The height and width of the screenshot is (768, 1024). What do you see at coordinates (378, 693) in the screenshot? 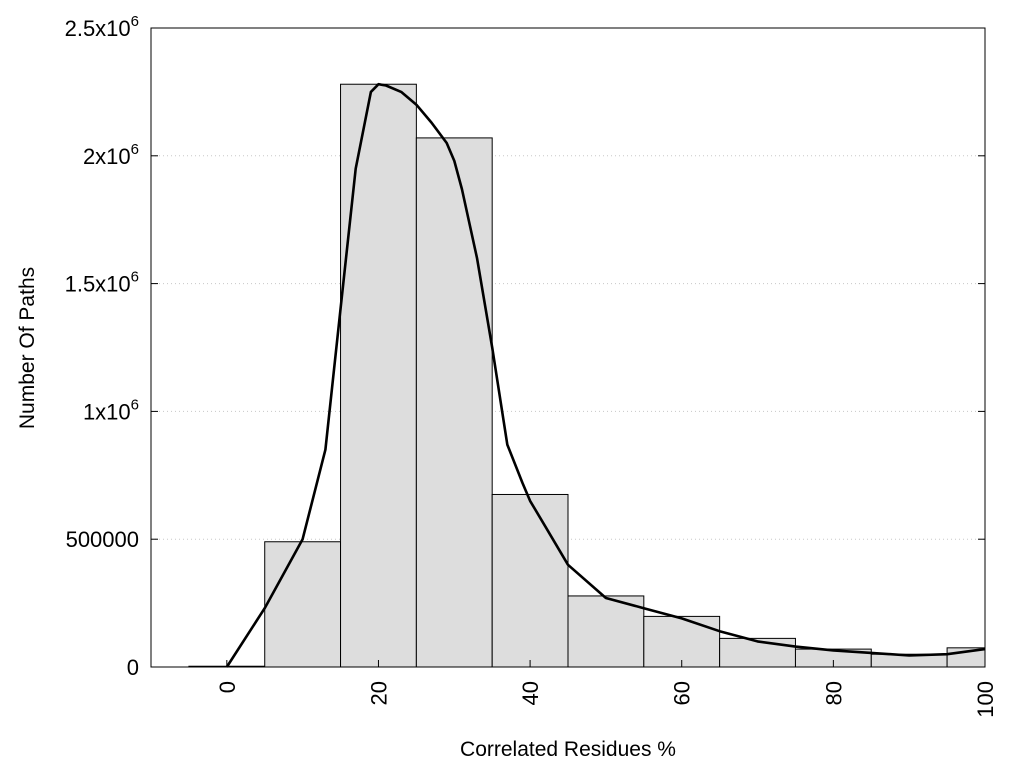
I see `x-tick-label: 20` at bounding box center [378, 693].